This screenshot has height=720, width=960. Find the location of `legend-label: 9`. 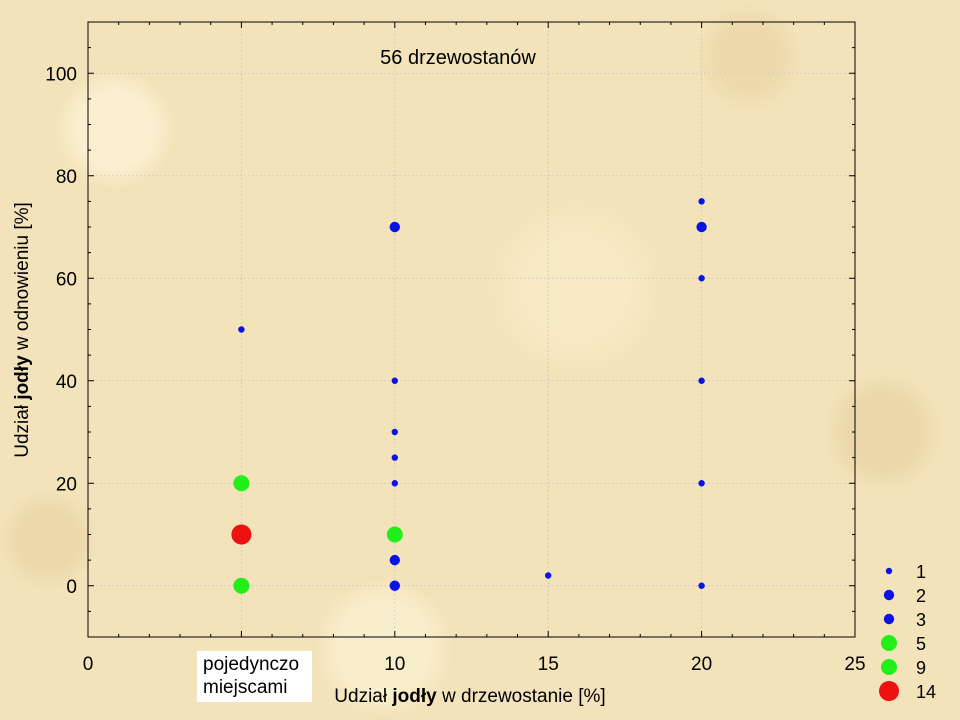

legend-label: 9 is located at coordinates (921, 668).